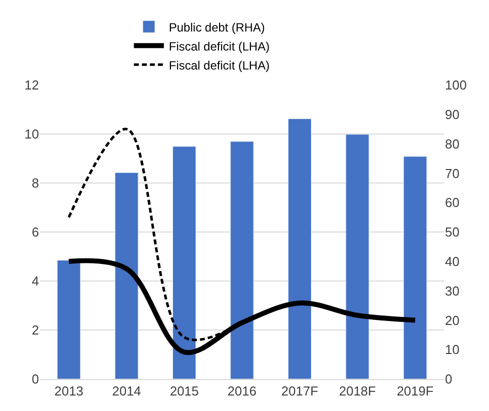 The width and height of the screenshot is (489, 411). I want to click on y2-tick-label: 0, so click(448, 379).